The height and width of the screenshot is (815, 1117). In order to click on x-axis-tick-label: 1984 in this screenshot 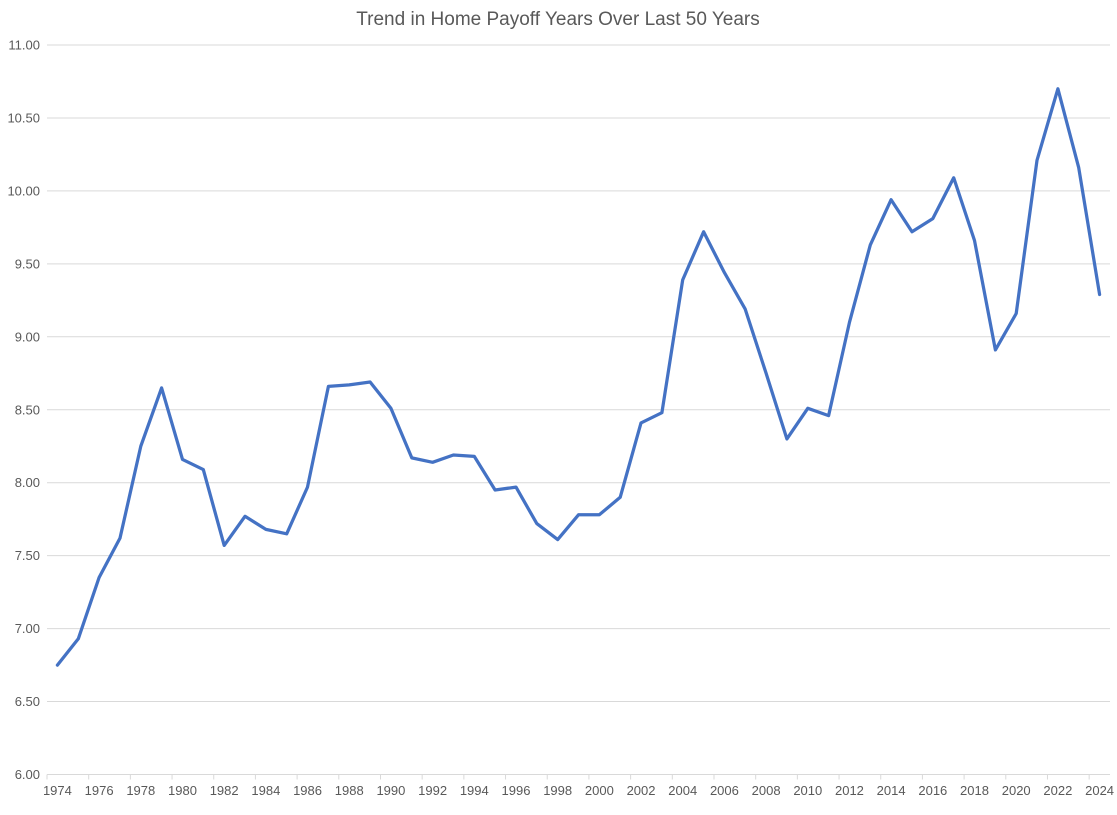, I will do `click(265, 790)`.